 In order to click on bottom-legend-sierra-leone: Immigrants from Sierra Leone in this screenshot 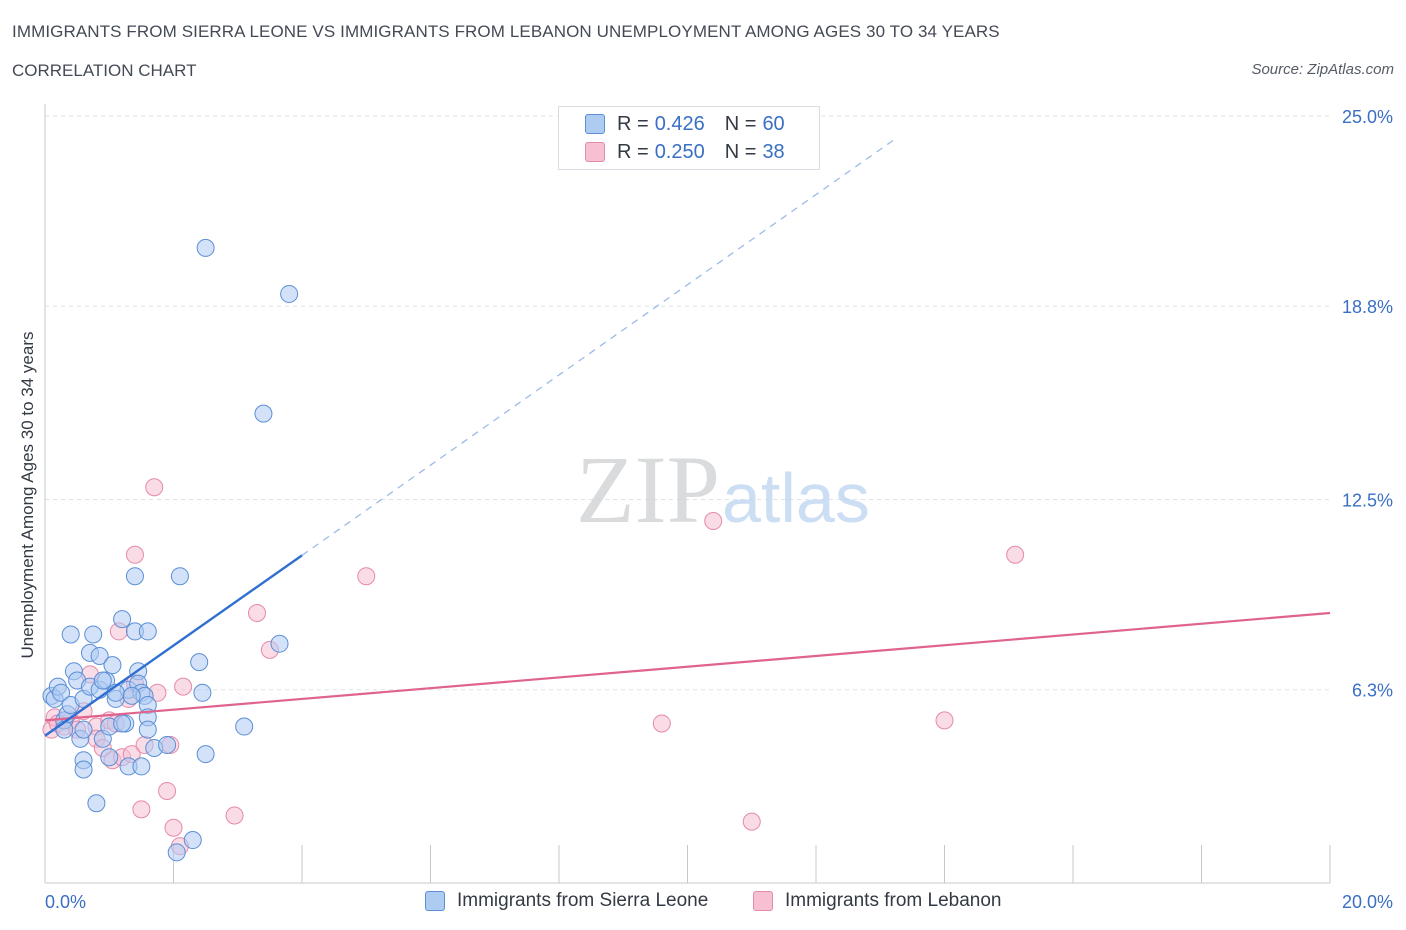, I will do `click(566, 901)`.